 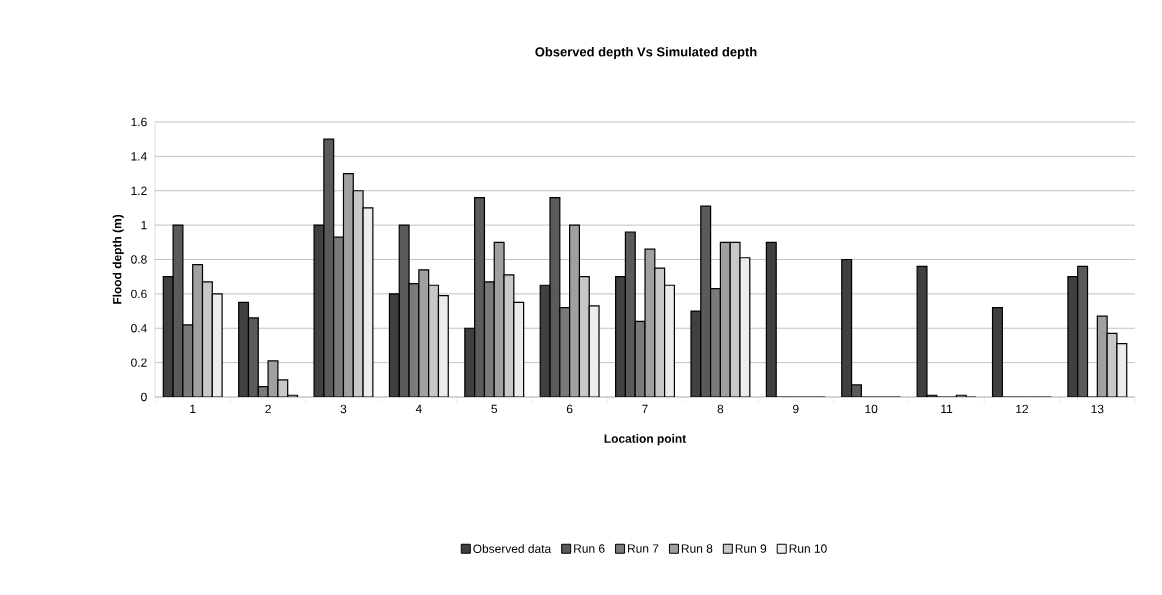 What do you see at coordinates (645, 408) in the screenshot?
I see `x-tick-label: 7` at bounding box center [645, 408].